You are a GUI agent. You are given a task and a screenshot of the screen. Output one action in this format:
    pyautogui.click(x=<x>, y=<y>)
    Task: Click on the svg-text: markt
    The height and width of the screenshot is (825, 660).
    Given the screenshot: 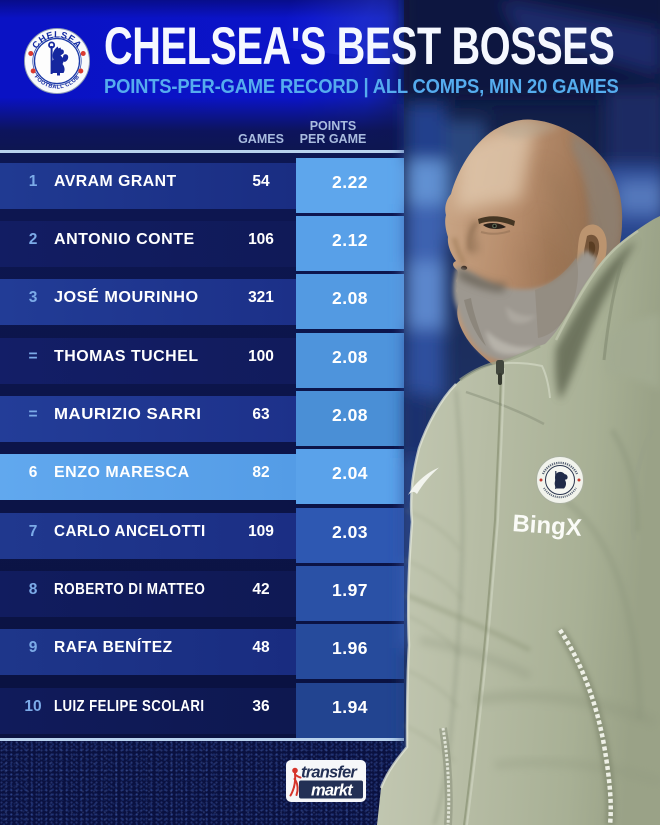 What is the action you would take?
    pyautogui.click(x=332, y=791)
    